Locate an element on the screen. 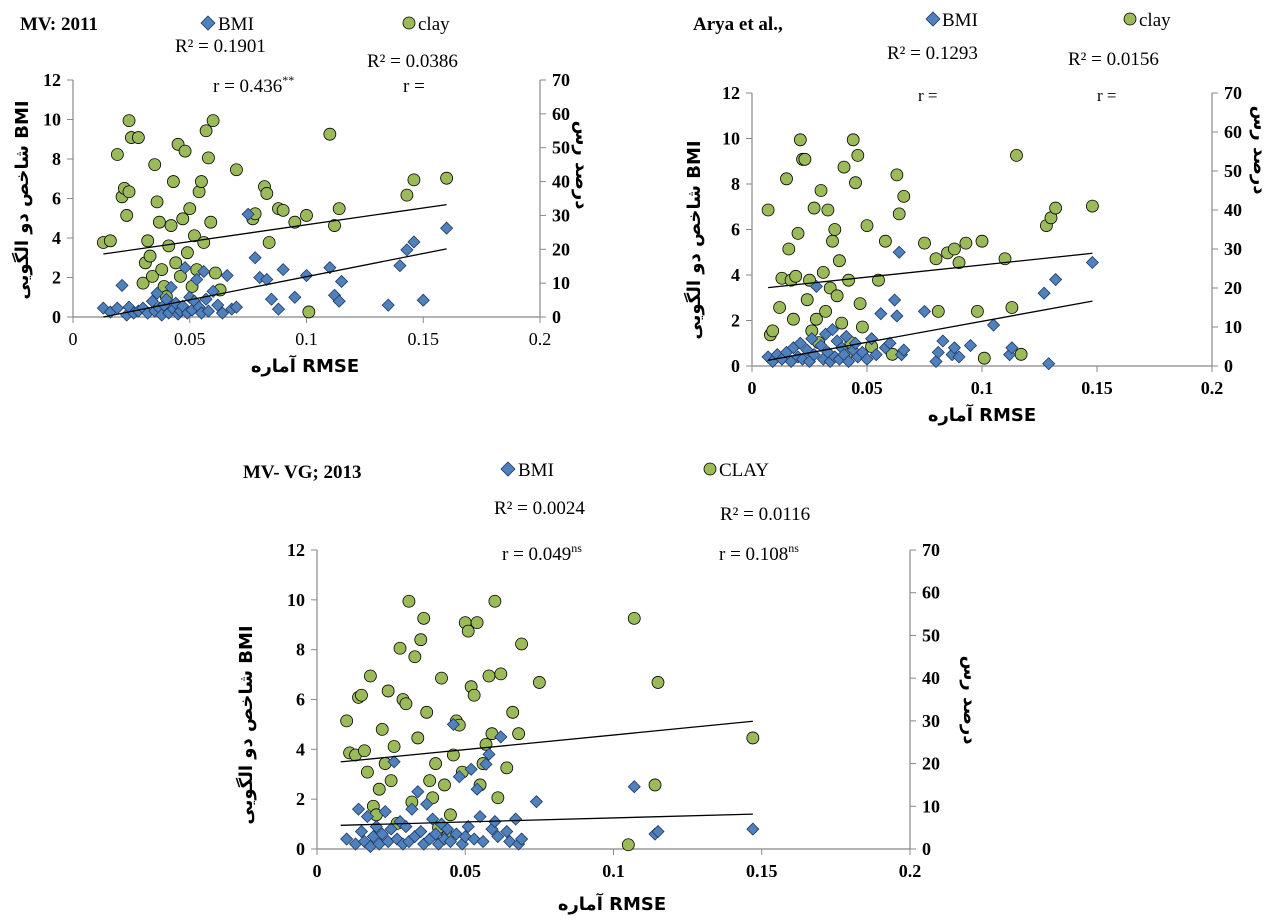 The width and height of the screenshot is (1271, 920). chart-title: Arya et al., is located at coordinates (738, 24).